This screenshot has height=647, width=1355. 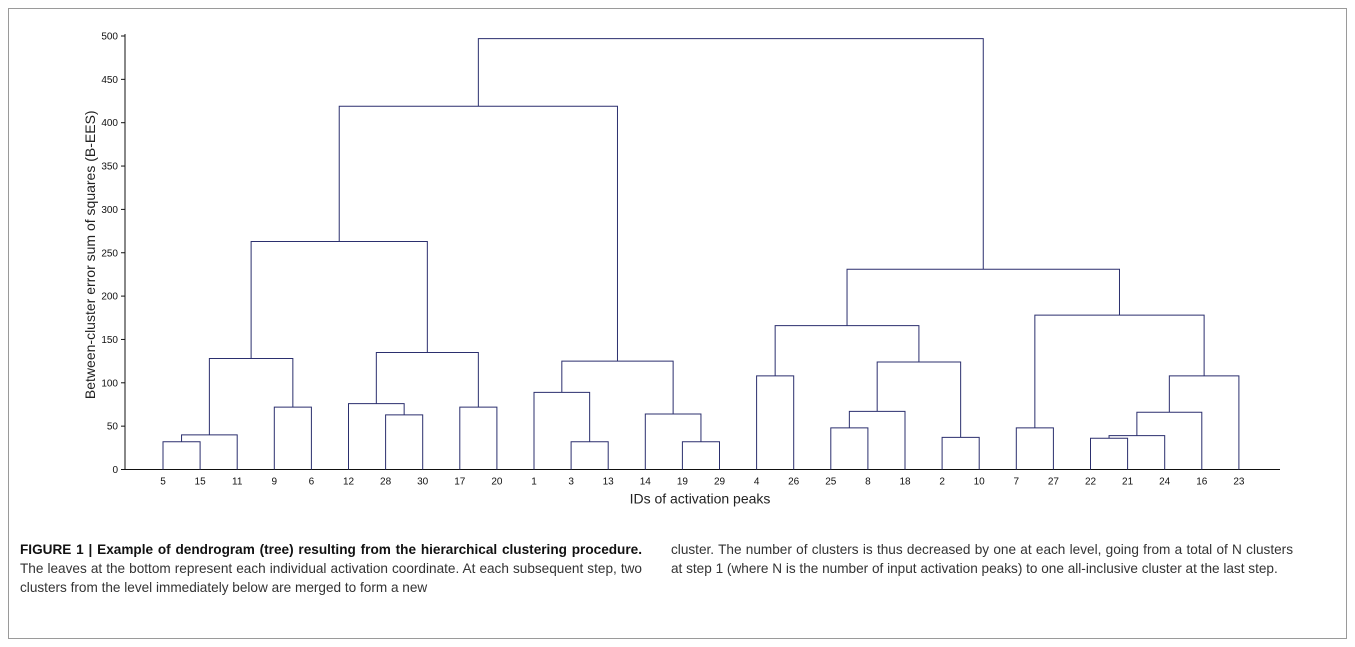 I want to click on y-tick-label: 50, so click(x=113, y=427).